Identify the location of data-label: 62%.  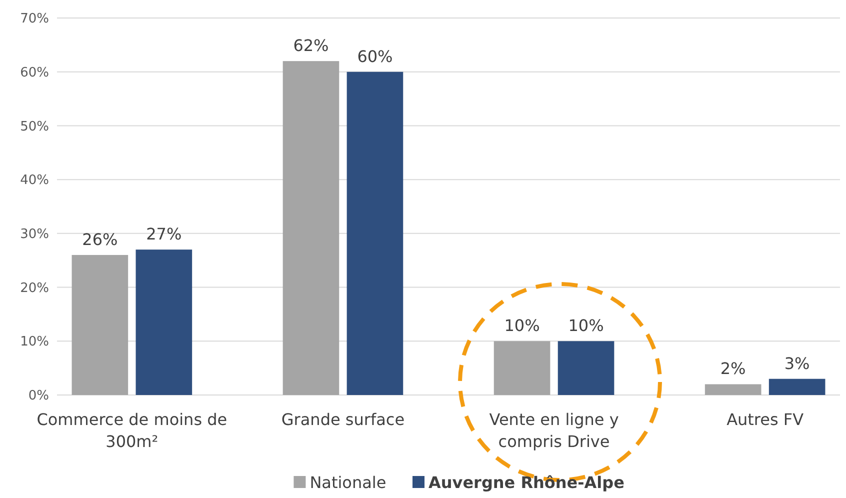
(311, 46).